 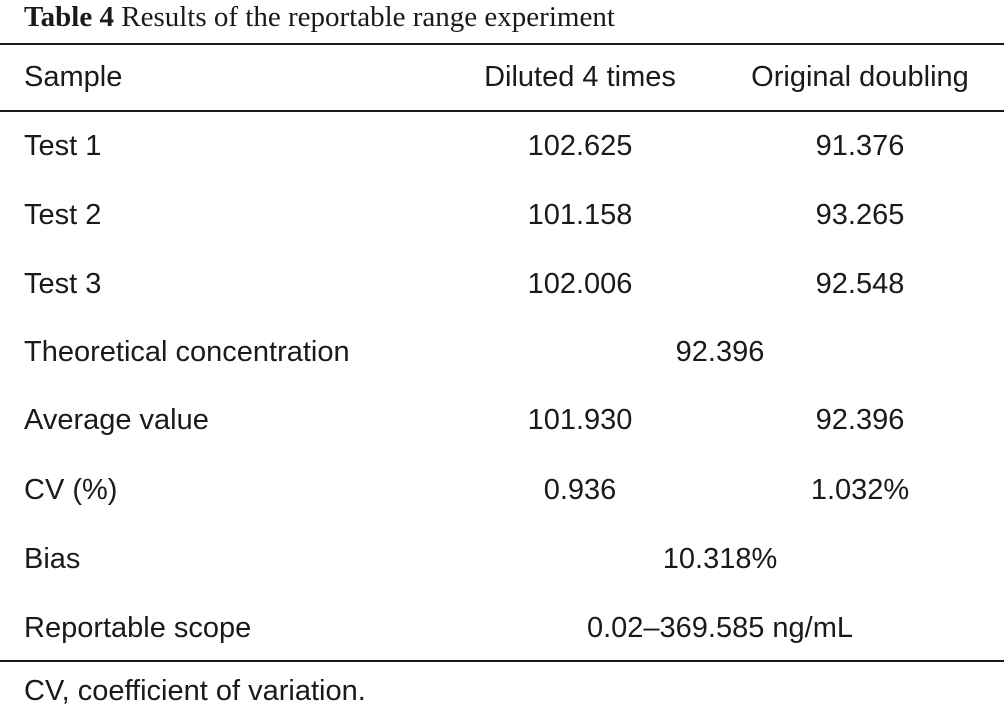 I want to click on header-rule, so click(x=502, y=111).